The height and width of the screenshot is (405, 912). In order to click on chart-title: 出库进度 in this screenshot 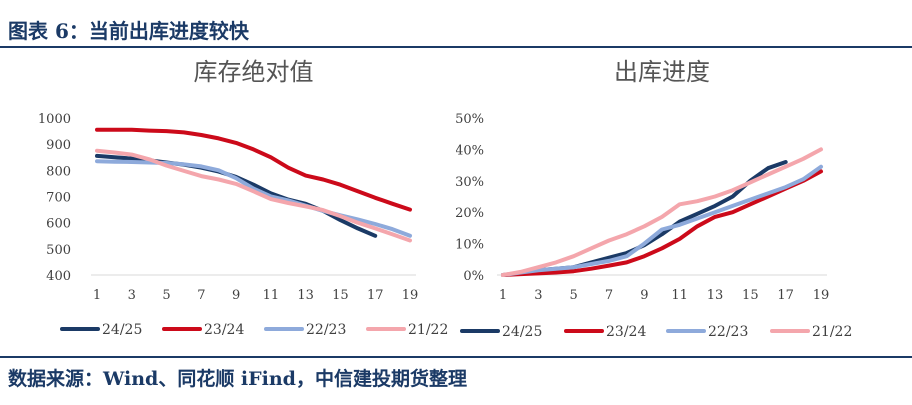, I will do `click(662, 72)`.